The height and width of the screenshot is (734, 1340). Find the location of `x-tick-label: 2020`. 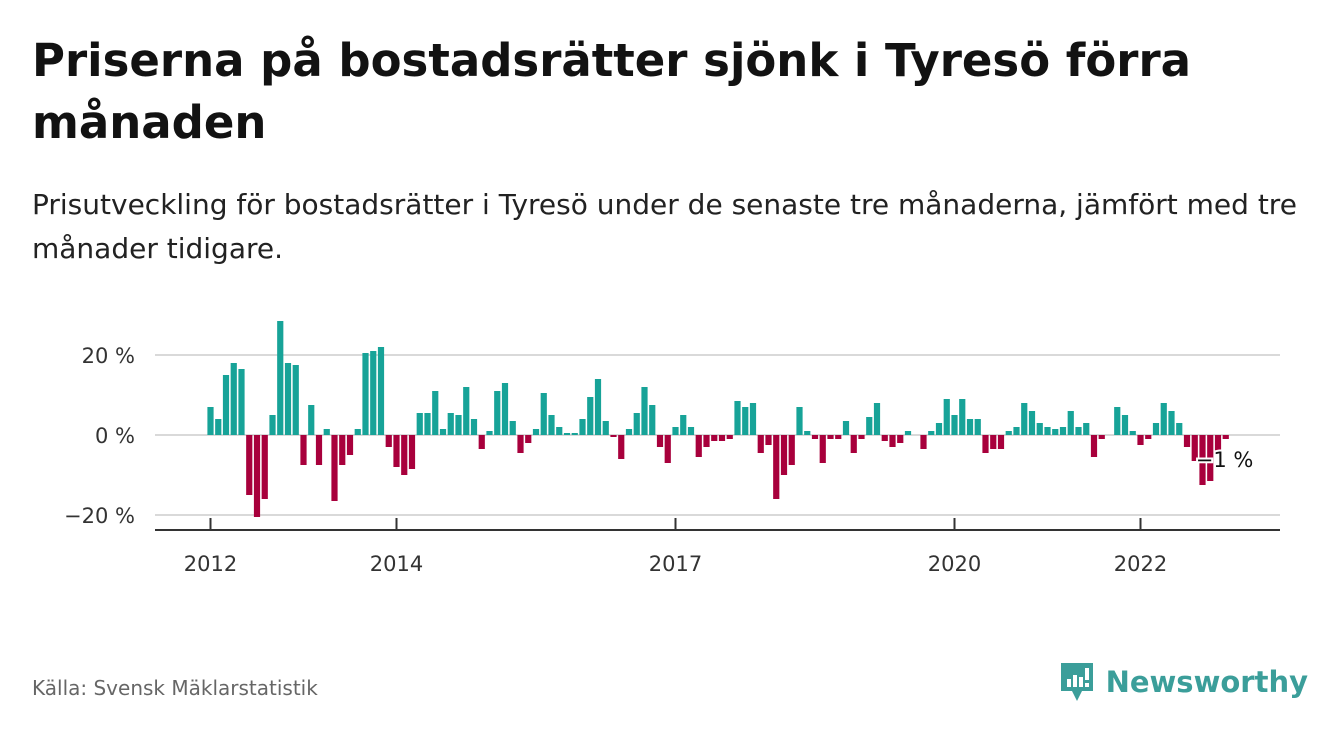

x-tick-label: 2020 is located at coordinates (954, 564).